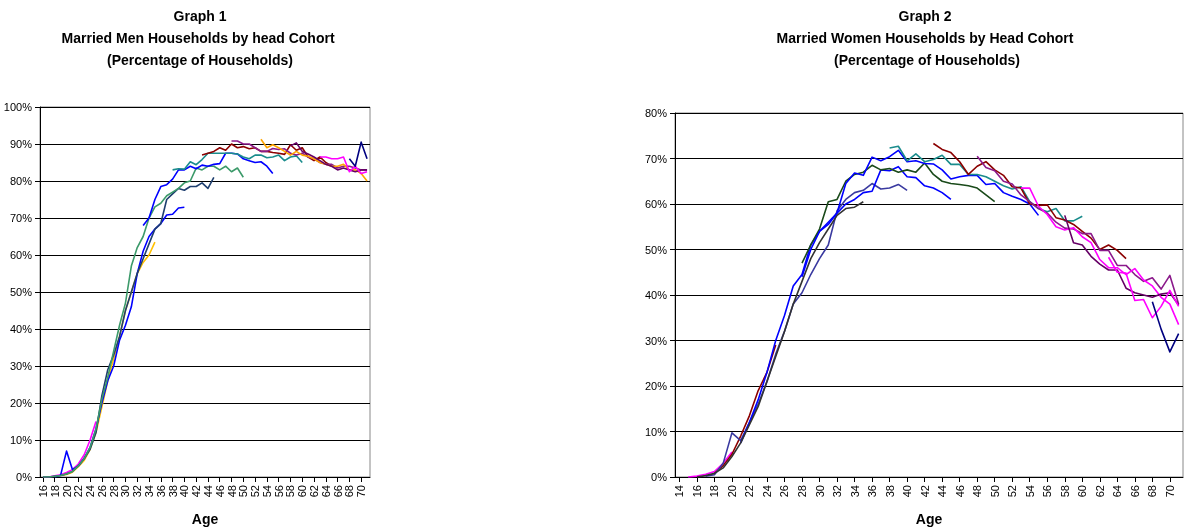  Describe the element at coordinates (200, 49) in the screenshot. I see `chart-subtitle: Married Men Households by head Cohort (Percentage of Households)` at that location.